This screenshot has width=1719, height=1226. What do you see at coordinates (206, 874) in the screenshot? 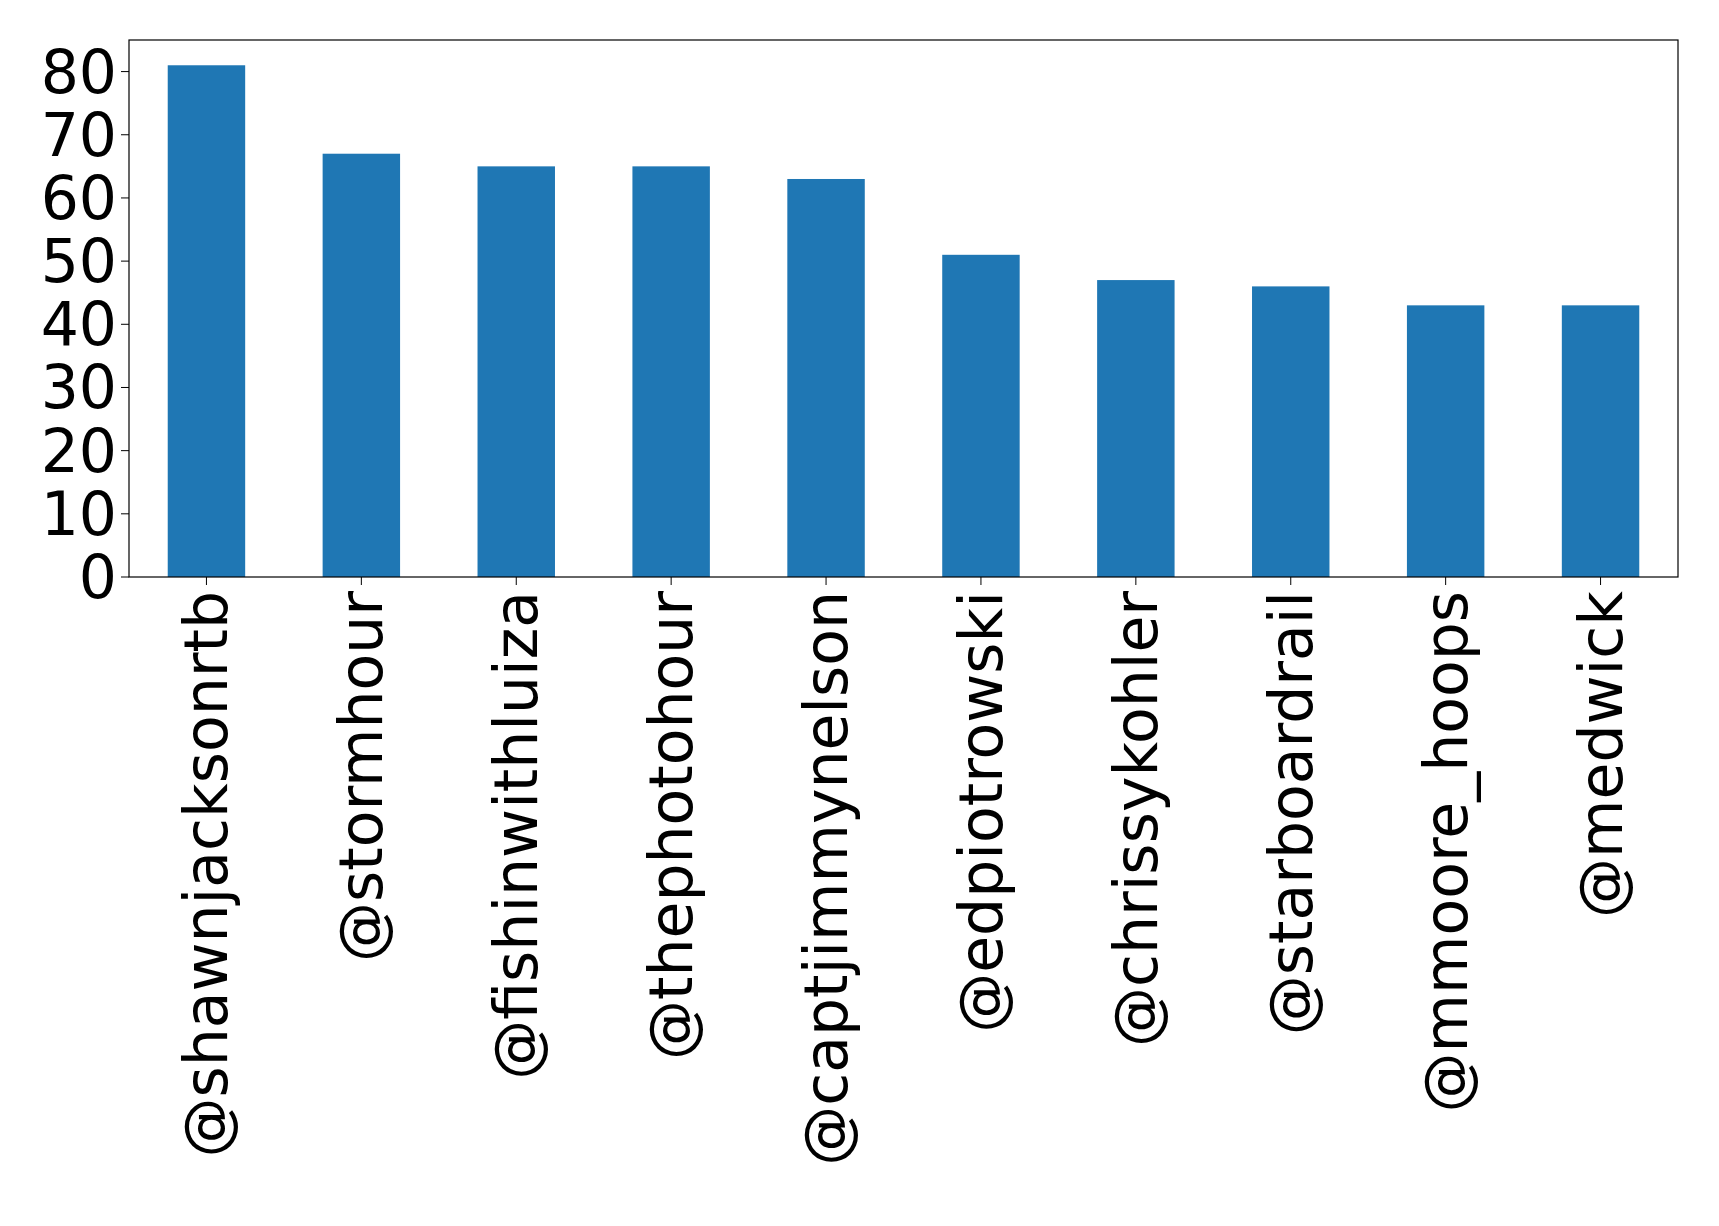
I see `x-tick-label: @shawnjacksonrtb` at bounding box center [206, 874].